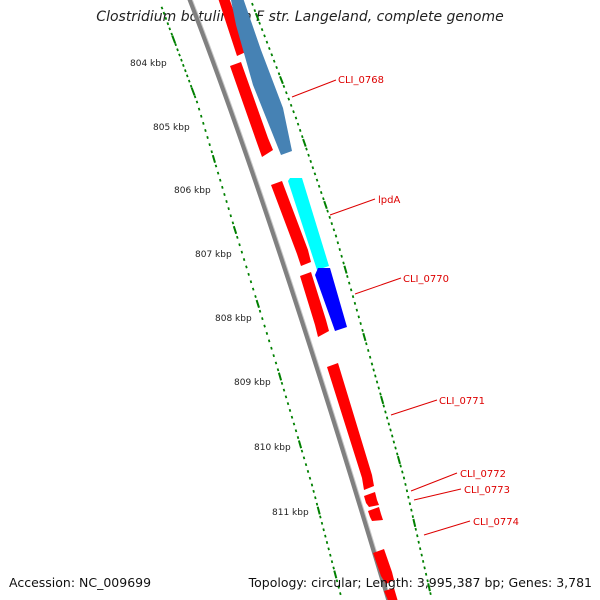  What do you see at coordinates (361, 80) in the screenshot?
I see `gene-label-cli-0768: CLI_0768` at bounding box center [361, 80].